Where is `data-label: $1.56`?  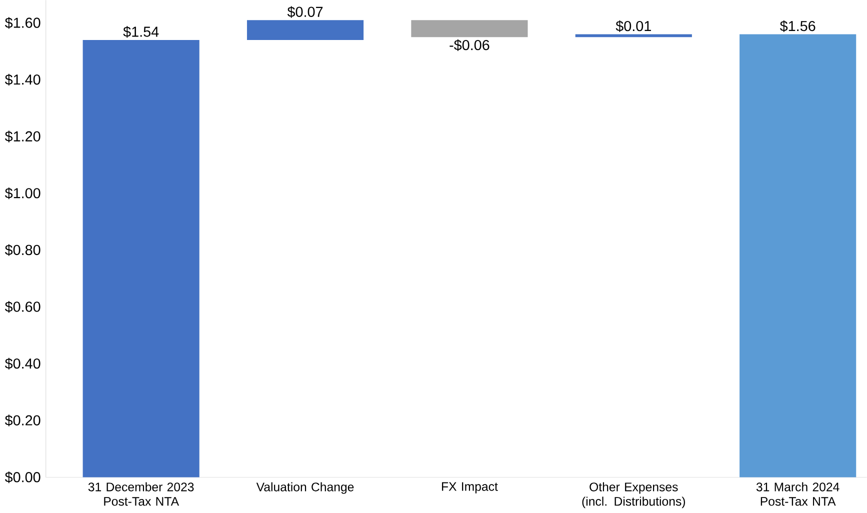 data-label: $1.56 is located at coordinates (798, 26).